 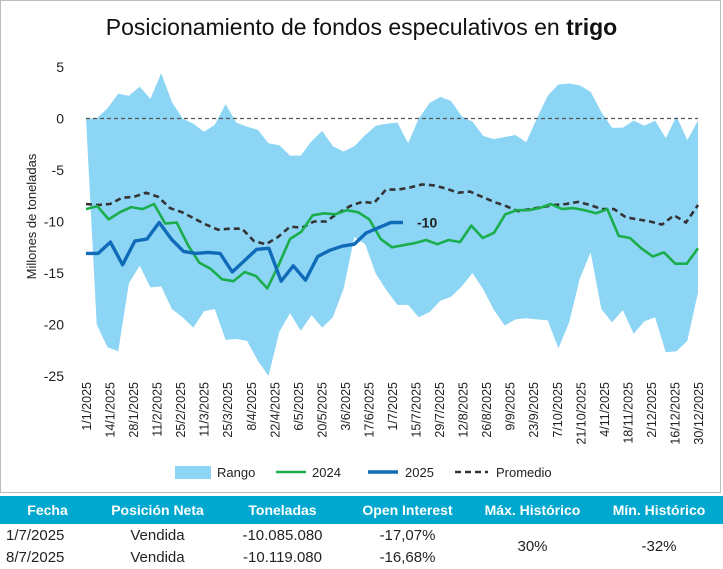 I want to click on header-min-historico: Mín. Histórico, so click(x=659, y=510).